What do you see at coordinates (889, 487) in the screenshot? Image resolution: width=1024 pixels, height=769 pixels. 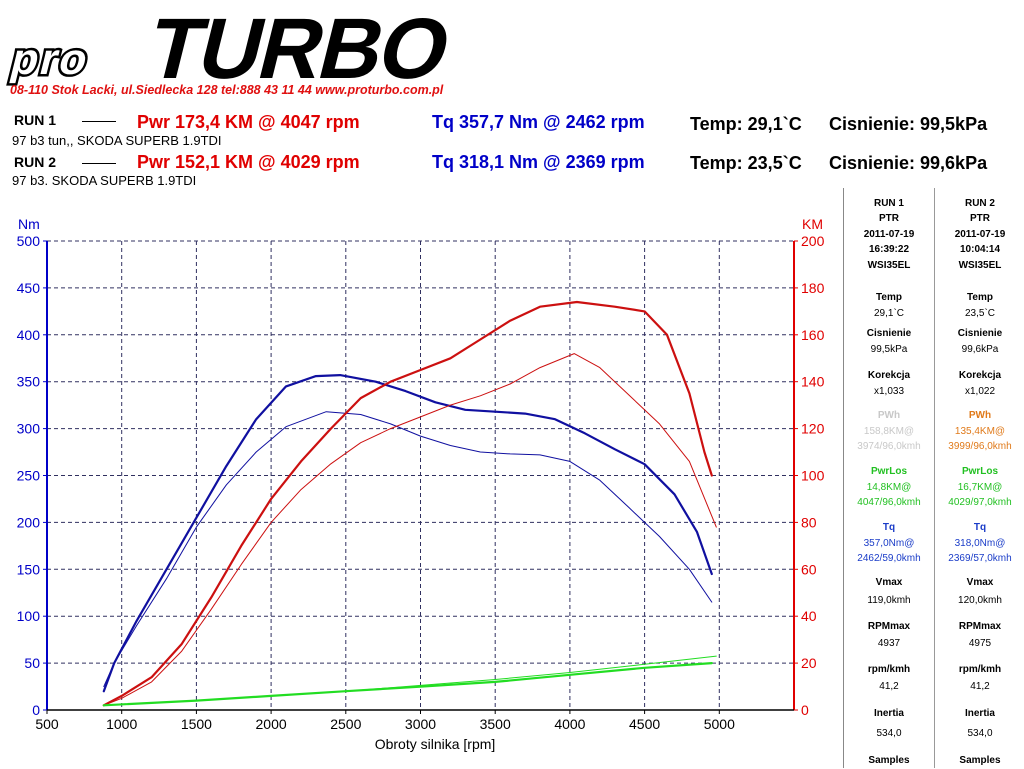 I see `run1-los-value: 14,8KM@` at bounding box center [889, 487].